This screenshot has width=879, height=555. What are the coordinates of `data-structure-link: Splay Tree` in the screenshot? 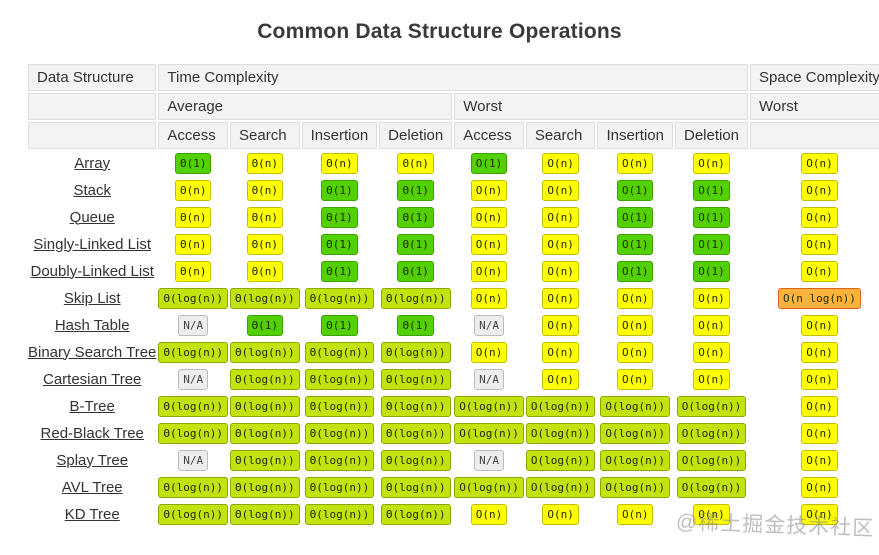 It's located at (92, 460).